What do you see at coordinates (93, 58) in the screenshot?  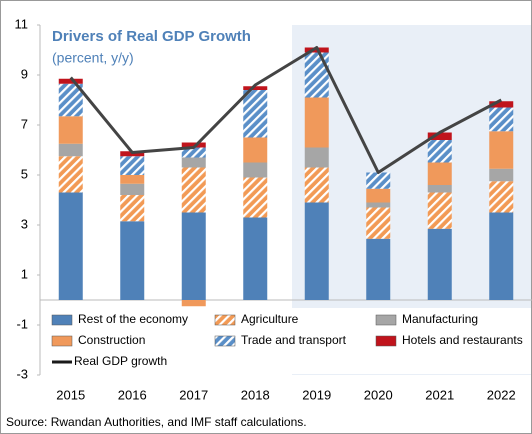 I see `chart-subtitle: (percent, y/y)` at bounding box center [93, 58].